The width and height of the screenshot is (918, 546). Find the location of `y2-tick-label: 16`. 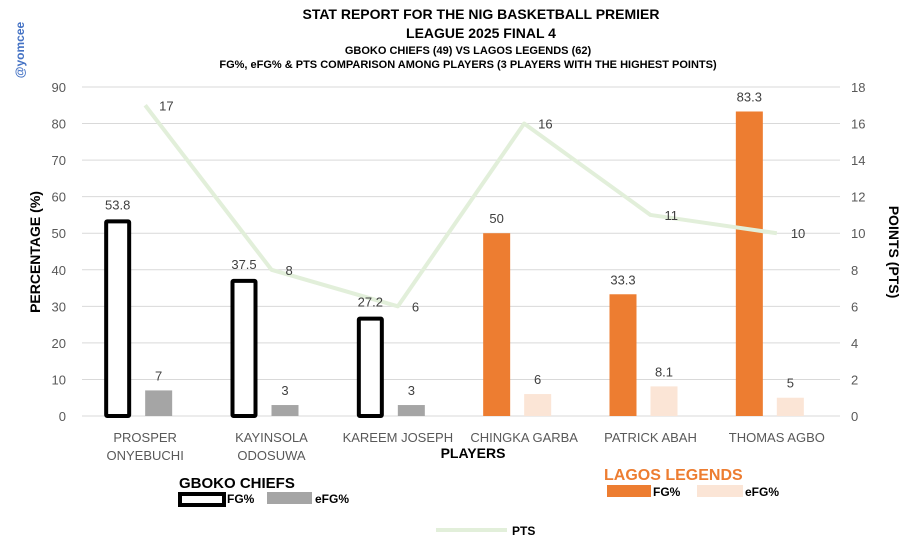

y2-tick-label: 16 is located at coordinates (858, 124).